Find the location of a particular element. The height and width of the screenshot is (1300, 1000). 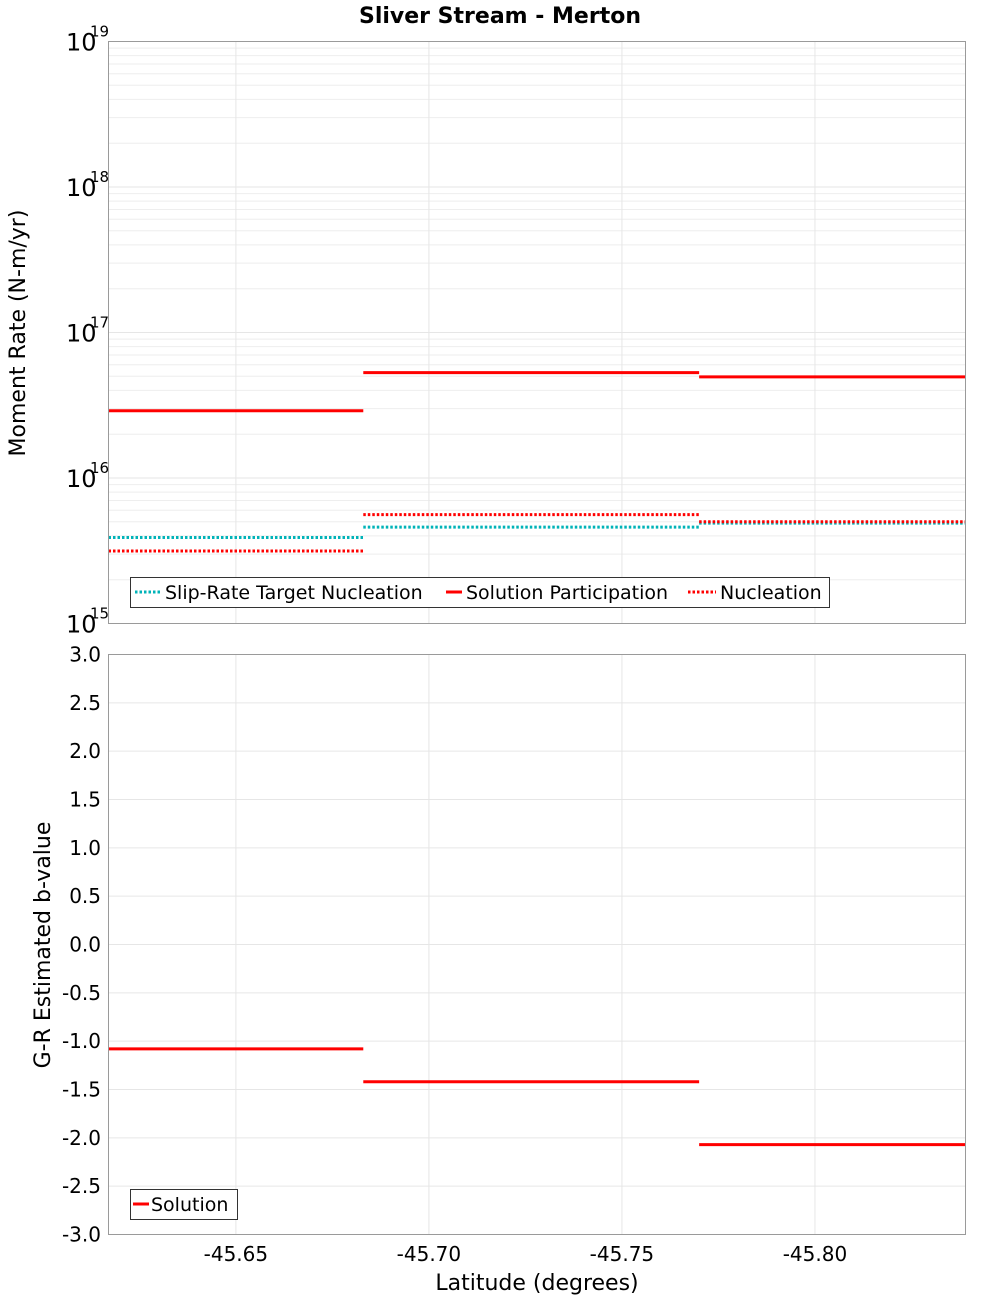

top-y-tick-exponent: 18 is located at coordinates (99, 177).